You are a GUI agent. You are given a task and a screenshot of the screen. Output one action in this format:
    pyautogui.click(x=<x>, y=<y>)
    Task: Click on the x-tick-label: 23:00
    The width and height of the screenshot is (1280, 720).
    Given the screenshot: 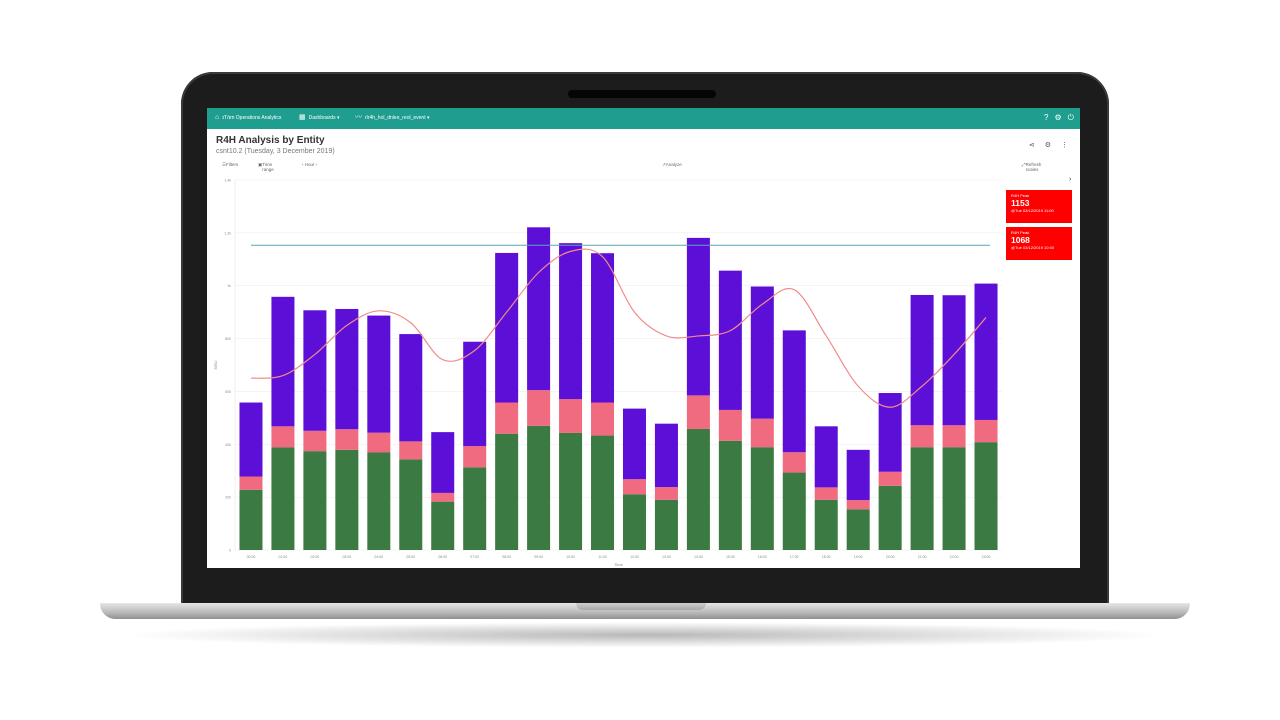 What is the action you would take?
    pyautogui.click(x=986, y=557)
    